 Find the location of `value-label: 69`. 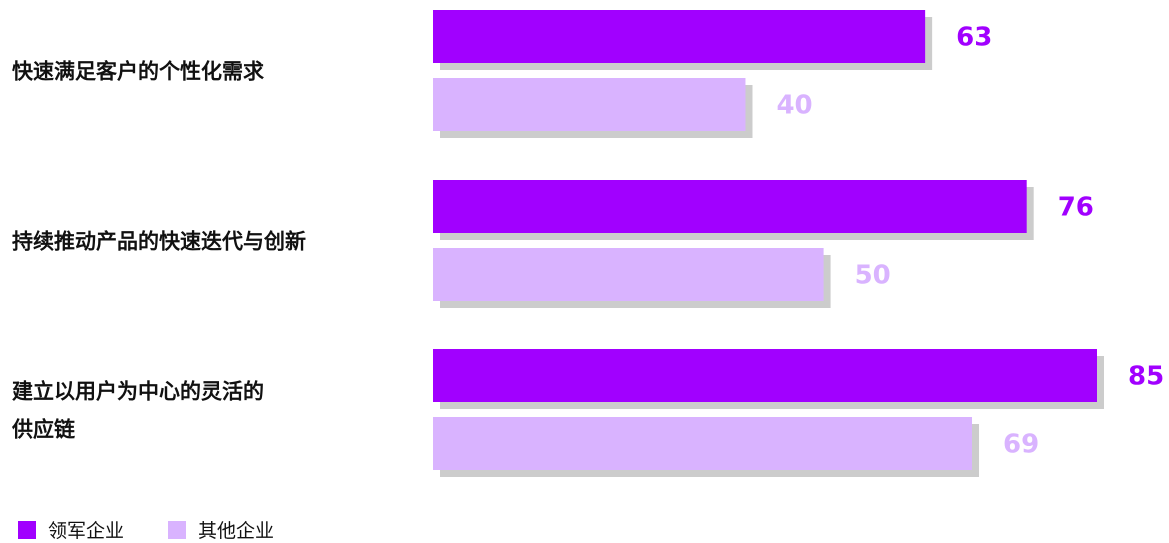

value-label: 69 is located at coordinates (1021, 445).